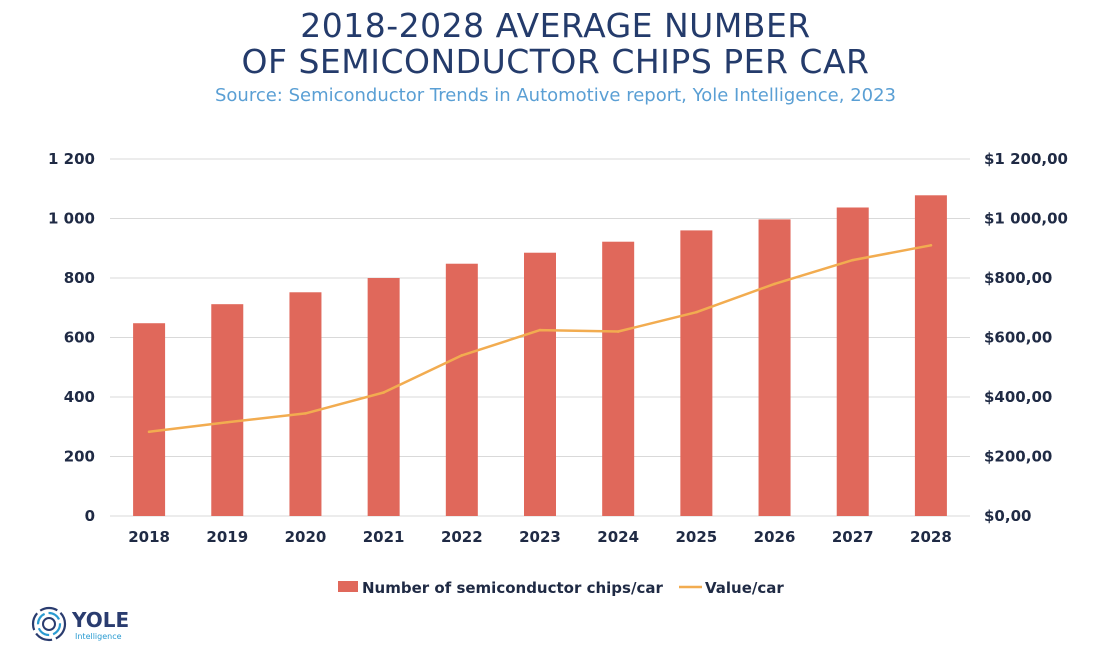  What do you see at coordinates (348, 586) in the screenshot?
I see `legend-swatch-bar` at bounding box center [348, 586].